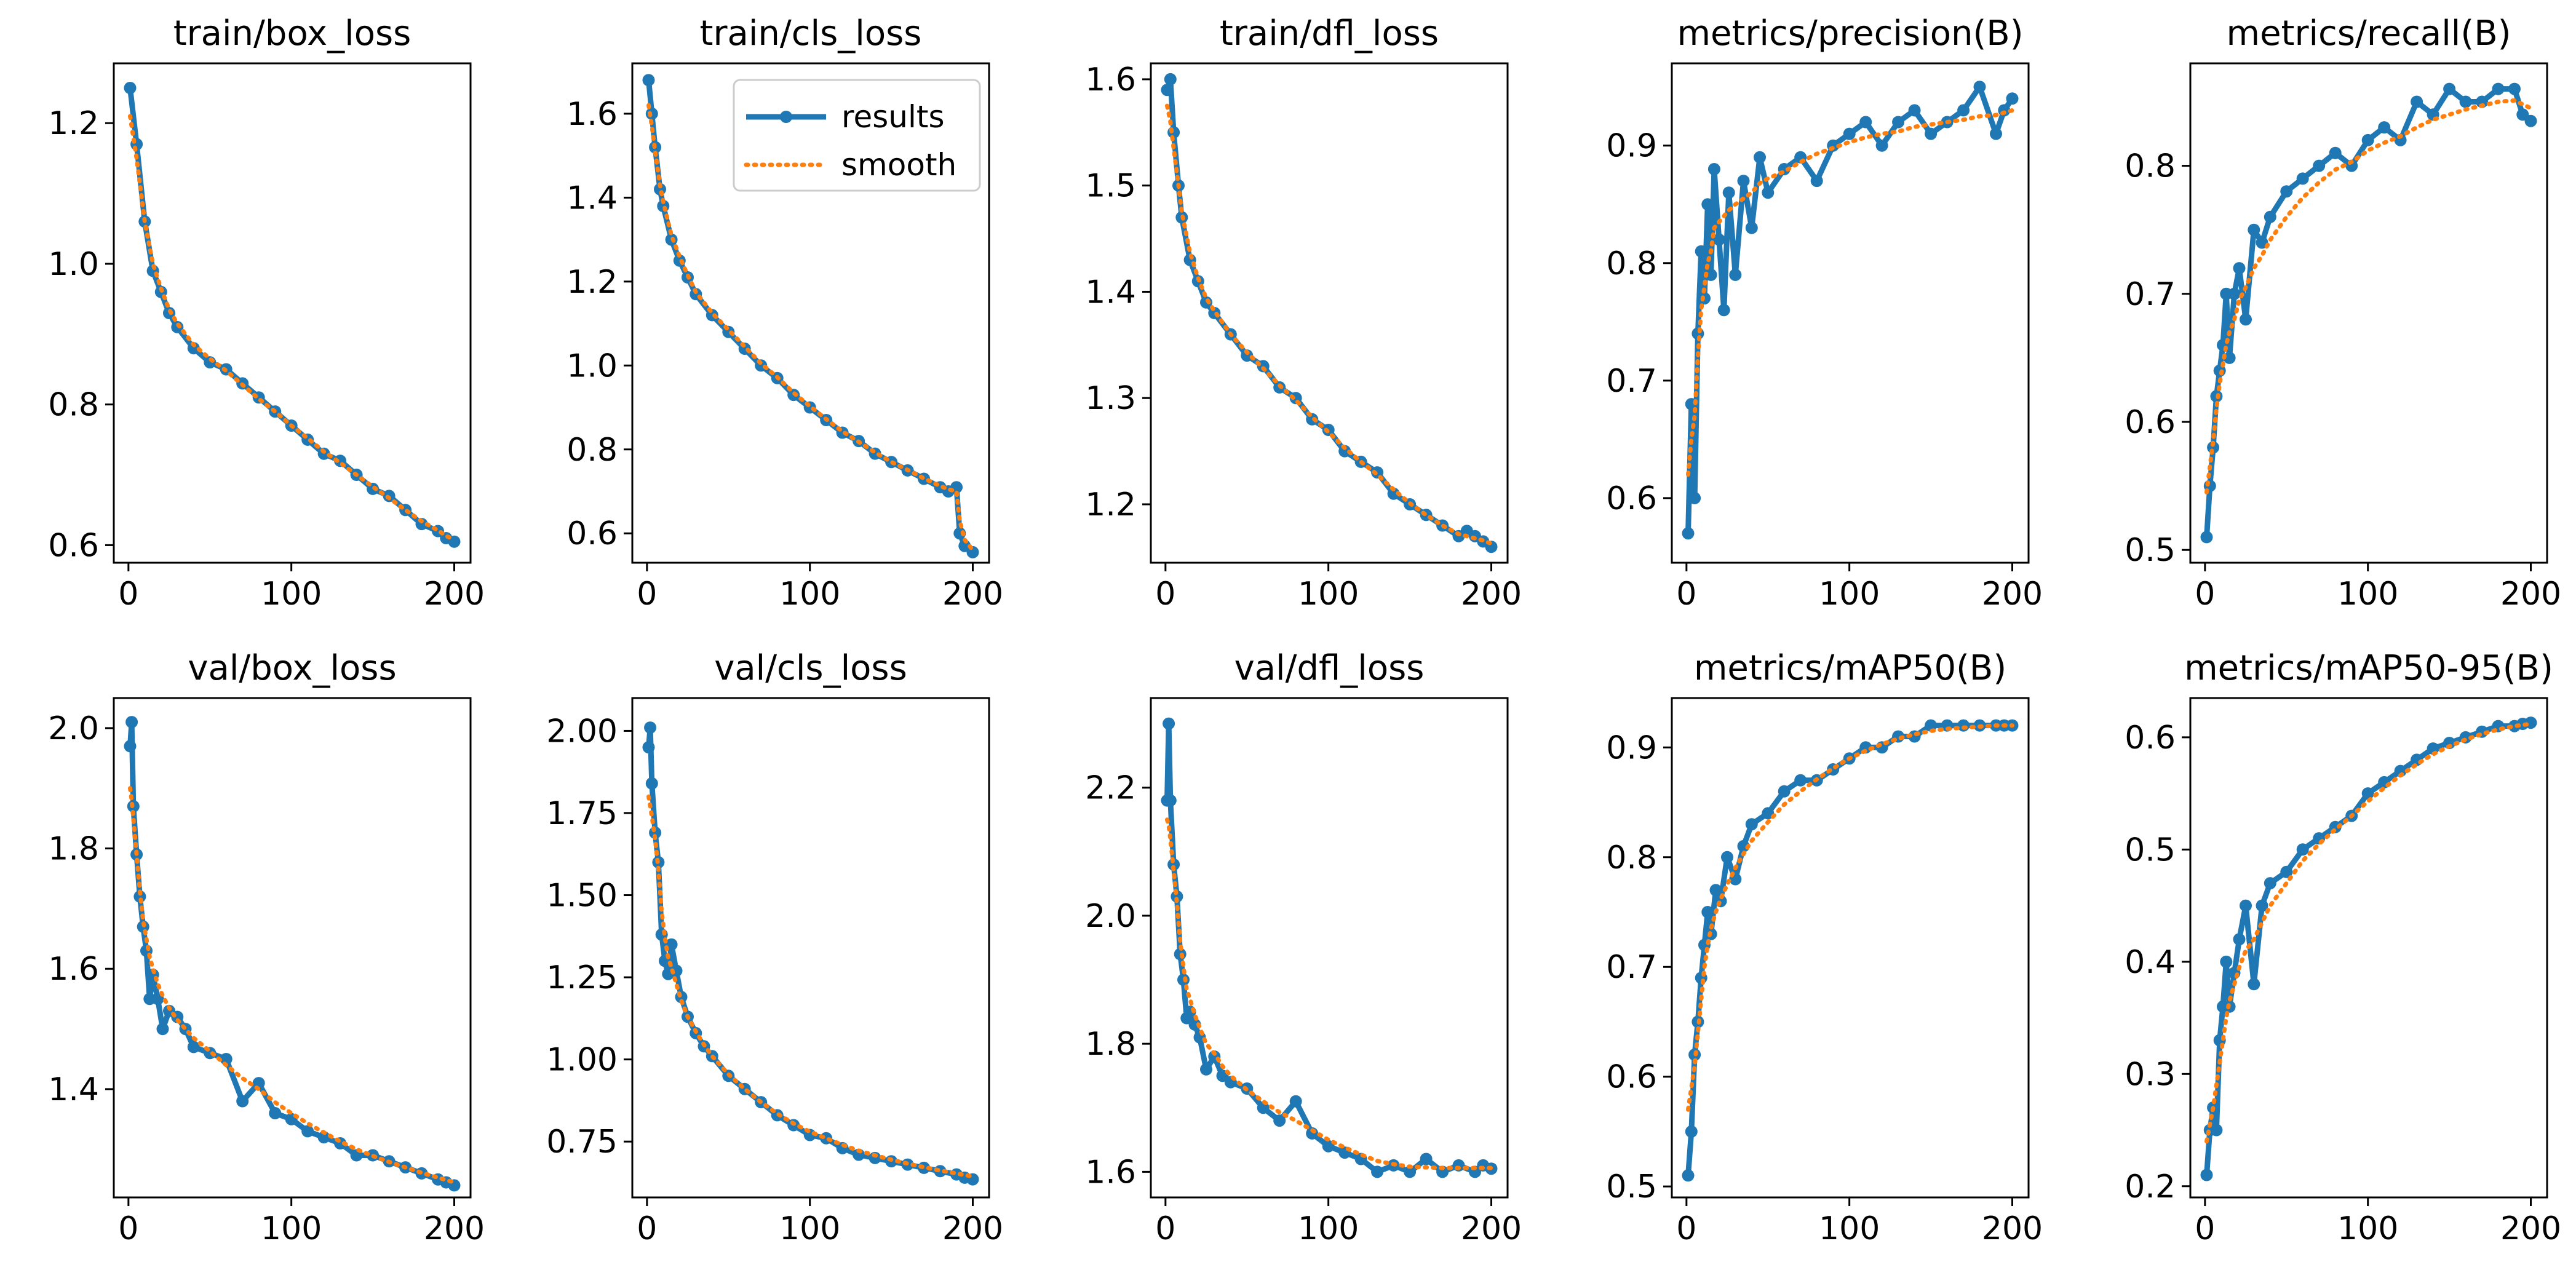  Describe the element at coordinates (73, 850) in the screenshot. I see `y-tick-label: 1.8` at that location.